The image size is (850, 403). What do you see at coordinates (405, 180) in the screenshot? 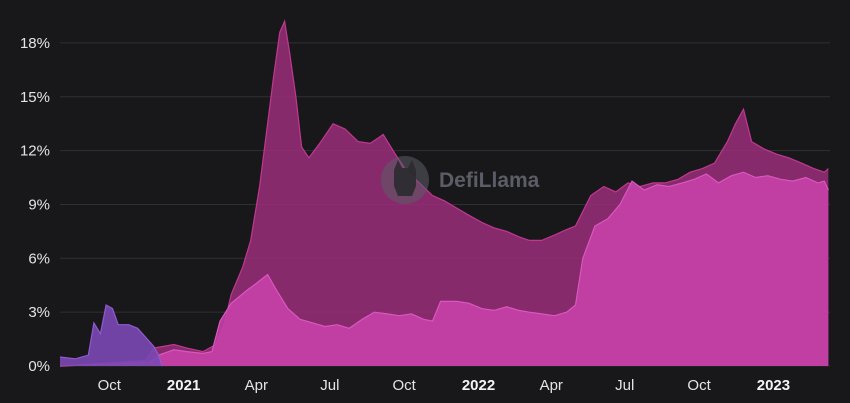
I see `llama-icon` at bounding box center [405, 180].